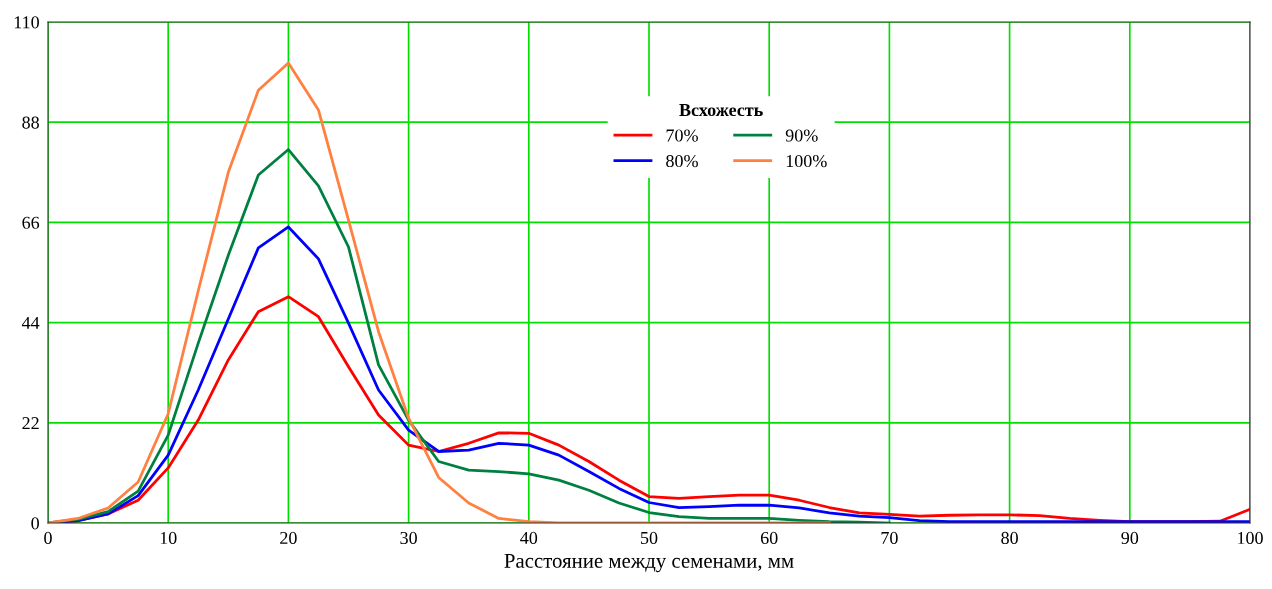  Describe the element at coordinates (682, 135) in the screenshot. I see `legend-label: 70%` at that location.